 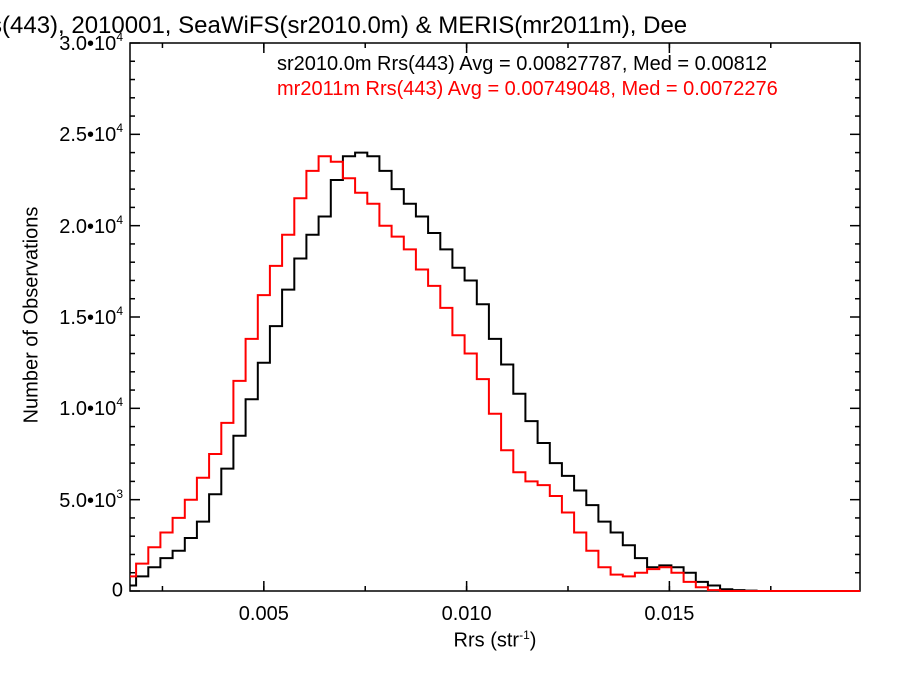 I want to click on y-tick-mantissa: 2.5•10, so click(x=88, y=135).